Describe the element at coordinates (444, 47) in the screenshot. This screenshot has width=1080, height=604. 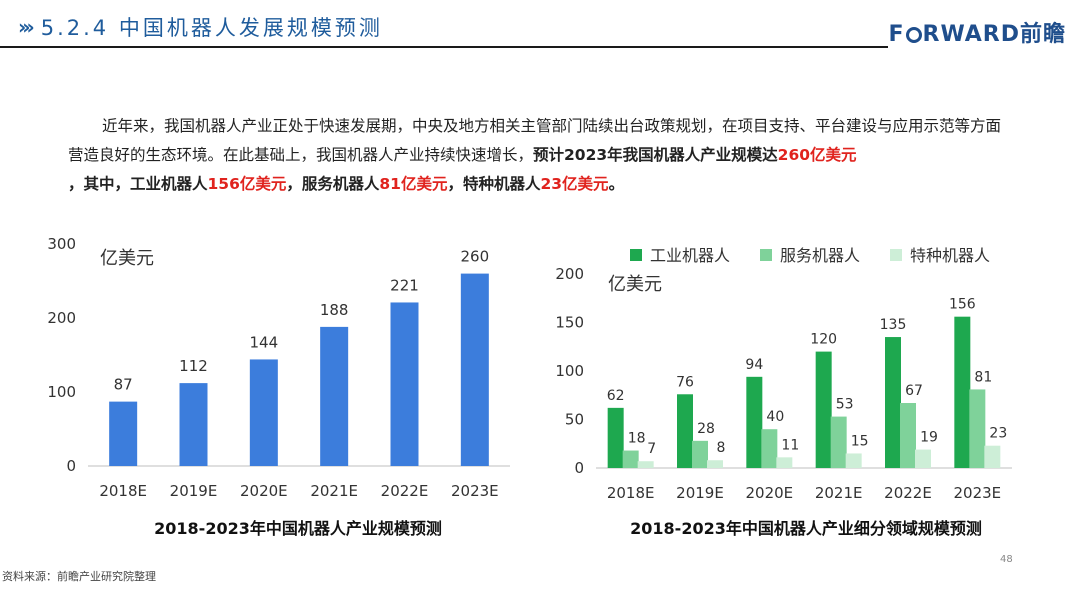
I see `title-divider` at that location.